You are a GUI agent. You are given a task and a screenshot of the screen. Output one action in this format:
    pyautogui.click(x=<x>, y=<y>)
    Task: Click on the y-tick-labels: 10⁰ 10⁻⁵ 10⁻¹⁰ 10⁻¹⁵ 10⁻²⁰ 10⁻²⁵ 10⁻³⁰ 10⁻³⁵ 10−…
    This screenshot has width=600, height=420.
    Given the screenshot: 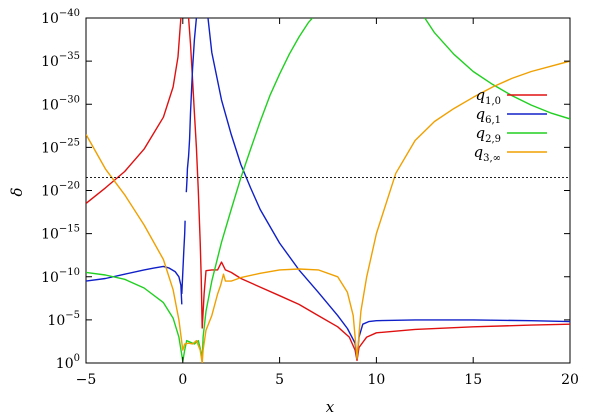 What is the action you would take?
    pyautogui.click(x=60, y=190)
    